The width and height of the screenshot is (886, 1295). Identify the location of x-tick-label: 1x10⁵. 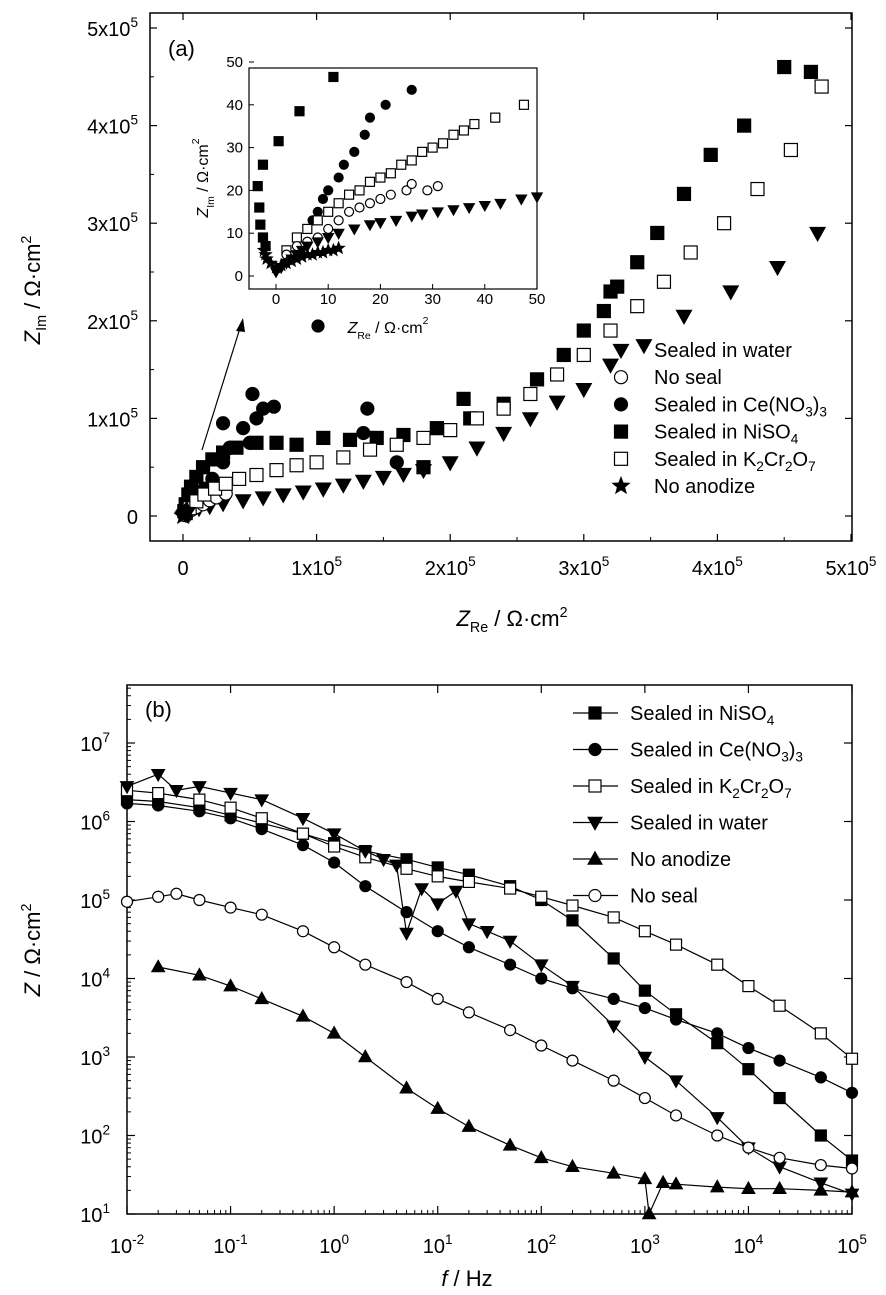
(316, 567).